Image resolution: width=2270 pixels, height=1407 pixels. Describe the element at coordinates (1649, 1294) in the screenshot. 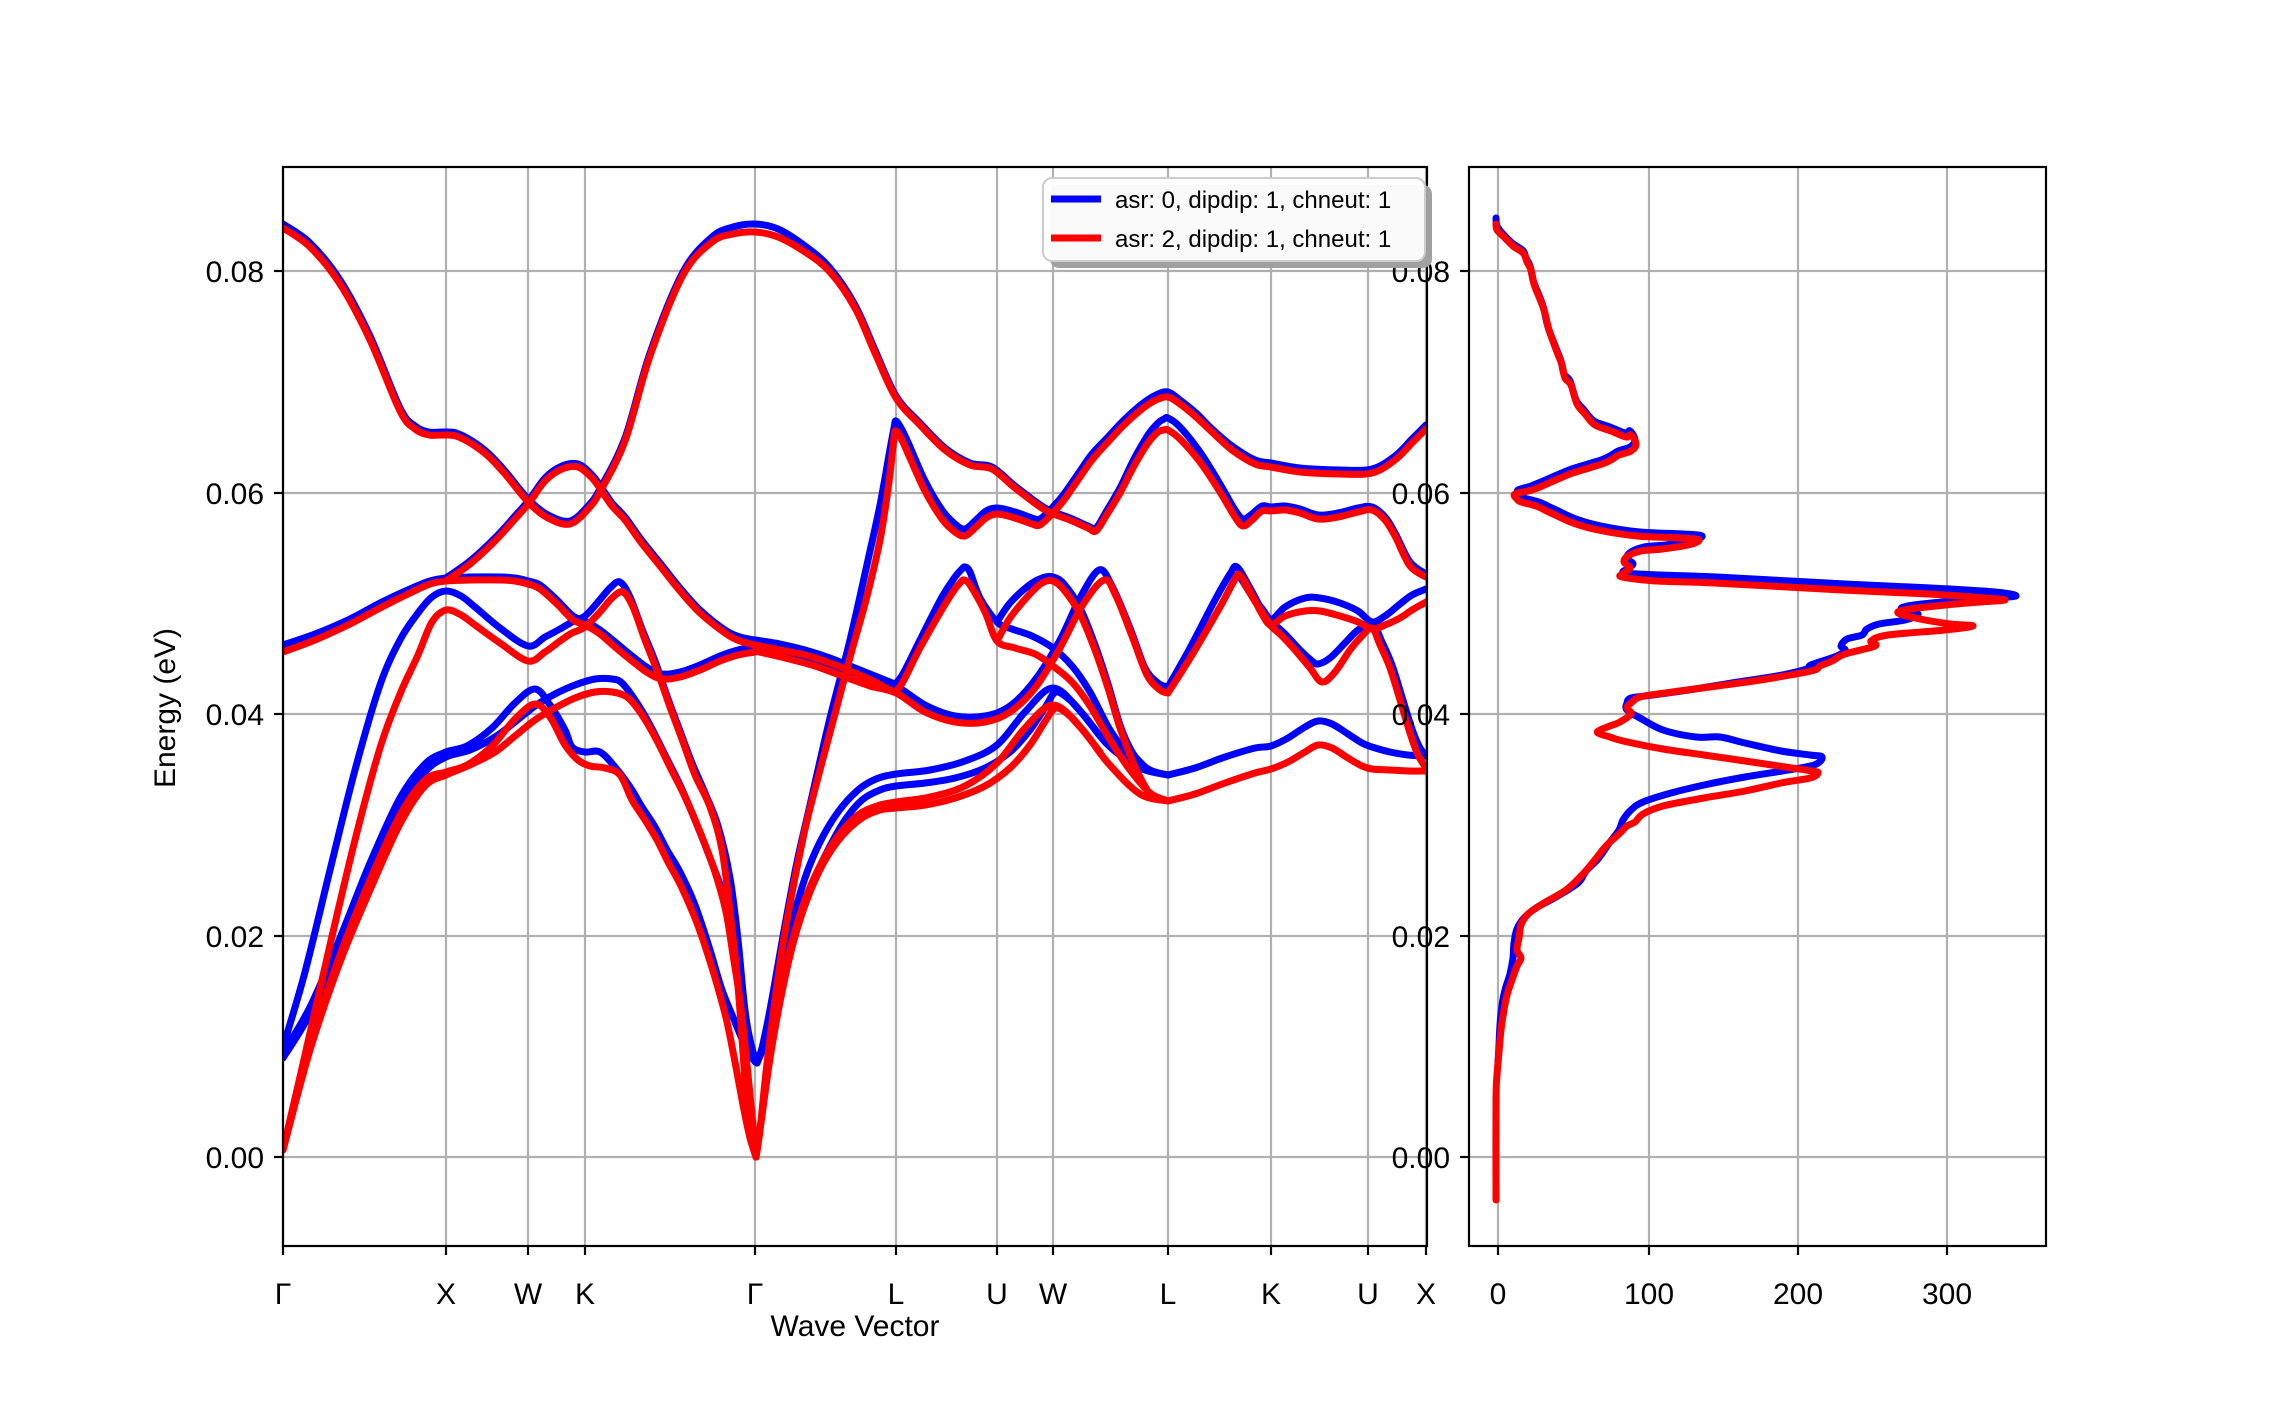

I see `svg-text: 100` at that location.